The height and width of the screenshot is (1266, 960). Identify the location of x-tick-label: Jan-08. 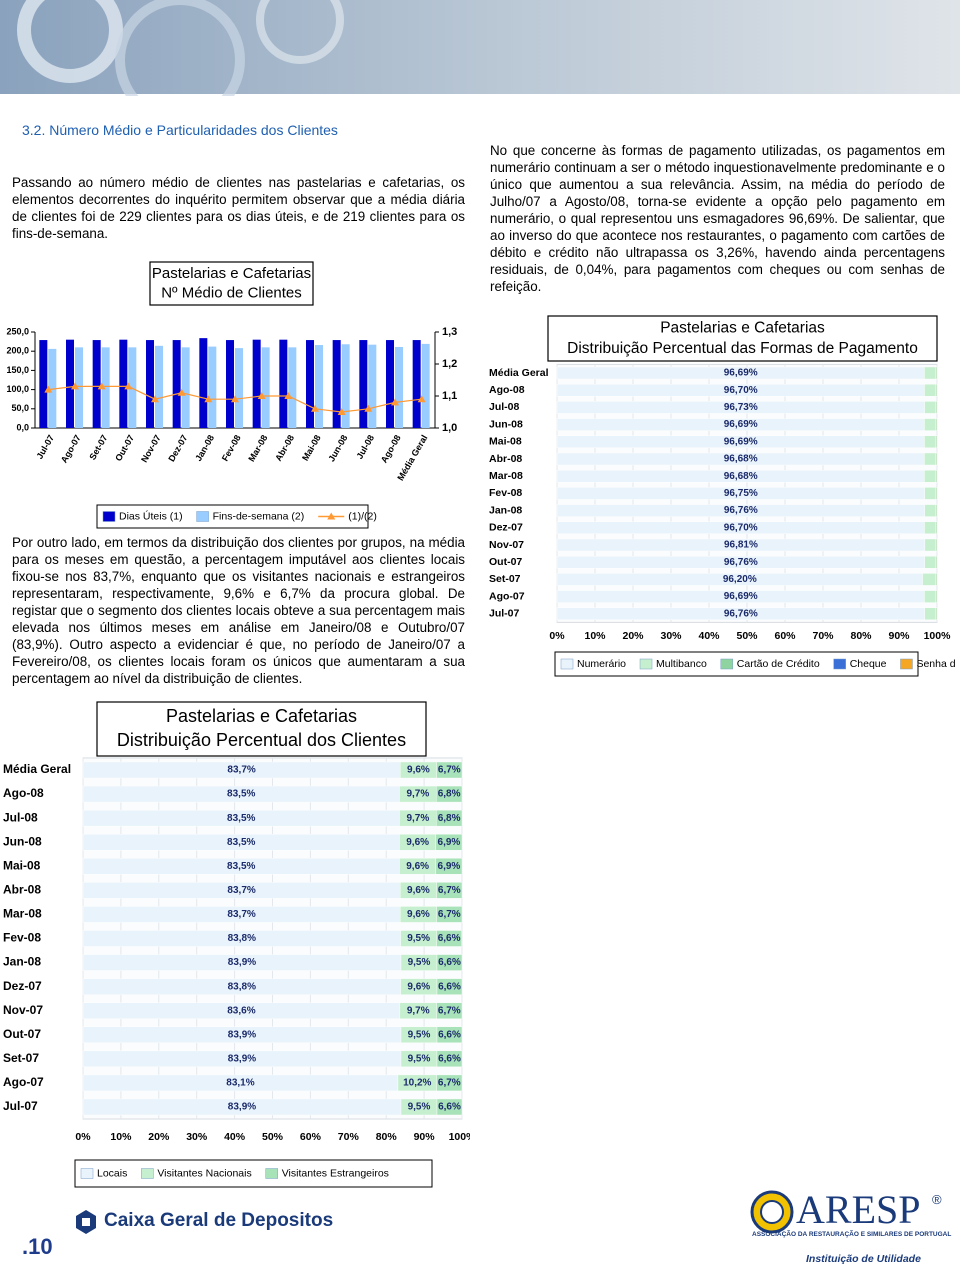
(204, 448).